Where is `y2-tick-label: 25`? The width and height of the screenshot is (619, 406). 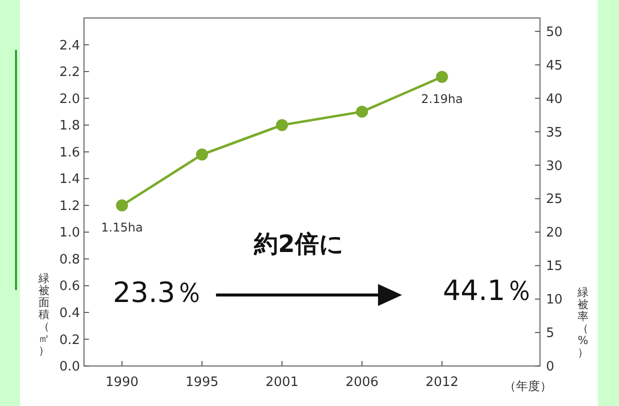
y2-tick-label: 25 is located at coordinates (554, 200).